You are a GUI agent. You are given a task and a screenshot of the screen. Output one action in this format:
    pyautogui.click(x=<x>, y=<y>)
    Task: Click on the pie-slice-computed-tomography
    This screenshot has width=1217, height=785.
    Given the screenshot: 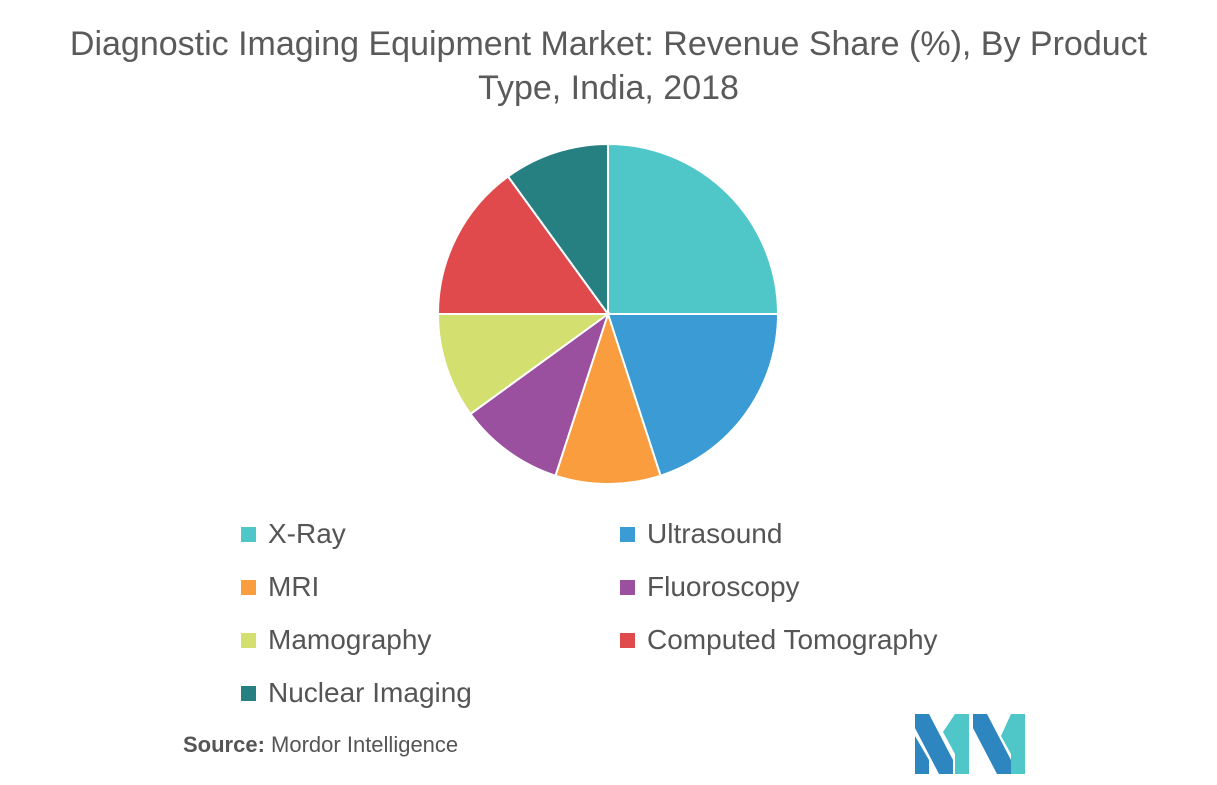 What is the action you would take?
    pyautogui.click(x=523, y=245)
    